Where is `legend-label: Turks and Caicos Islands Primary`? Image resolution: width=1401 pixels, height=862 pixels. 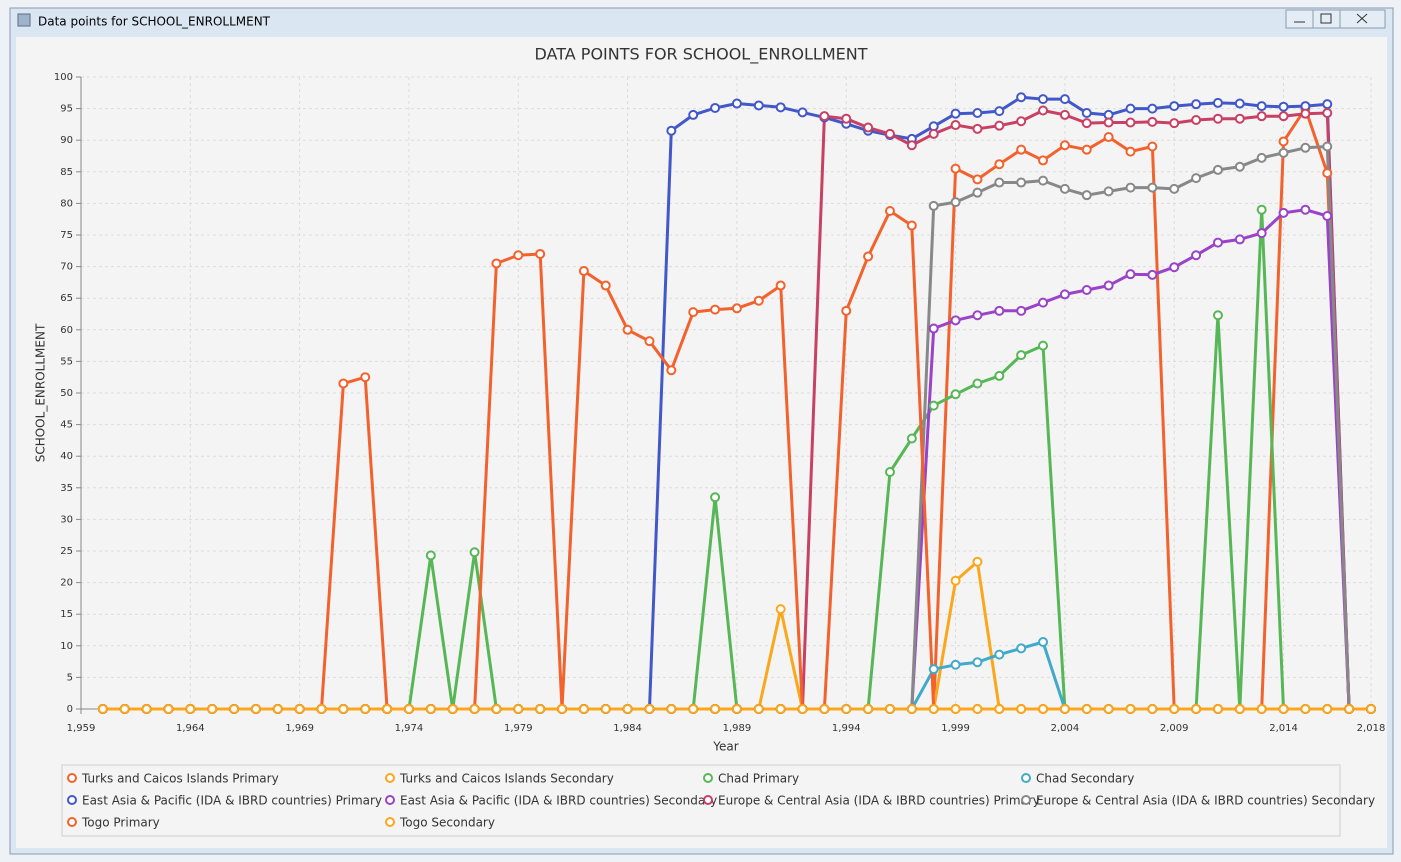 legend-label: Turks and Caicos Islands Primary is located at coordinates (180, 779).